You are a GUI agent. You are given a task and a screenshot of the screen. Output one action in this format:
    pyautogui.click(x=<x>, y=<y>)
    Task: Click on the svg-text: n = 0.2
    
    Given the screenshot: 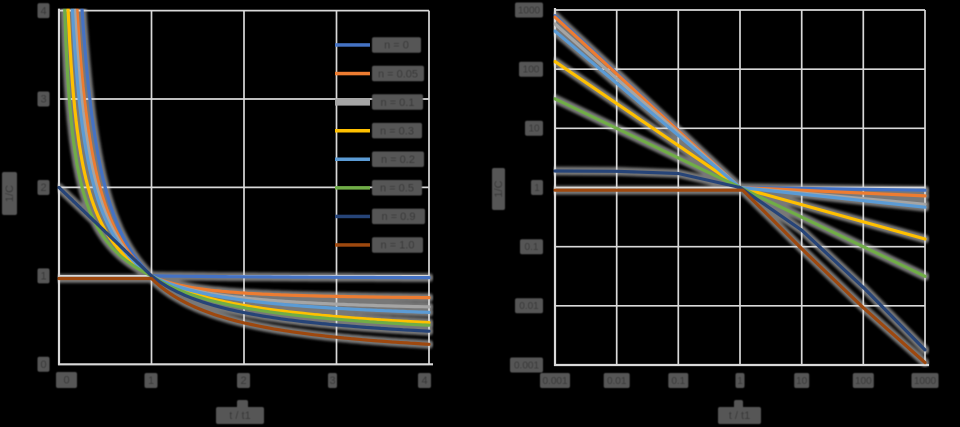 What is the action you would take?
    pyautogui.click(x=398, y=160)
    